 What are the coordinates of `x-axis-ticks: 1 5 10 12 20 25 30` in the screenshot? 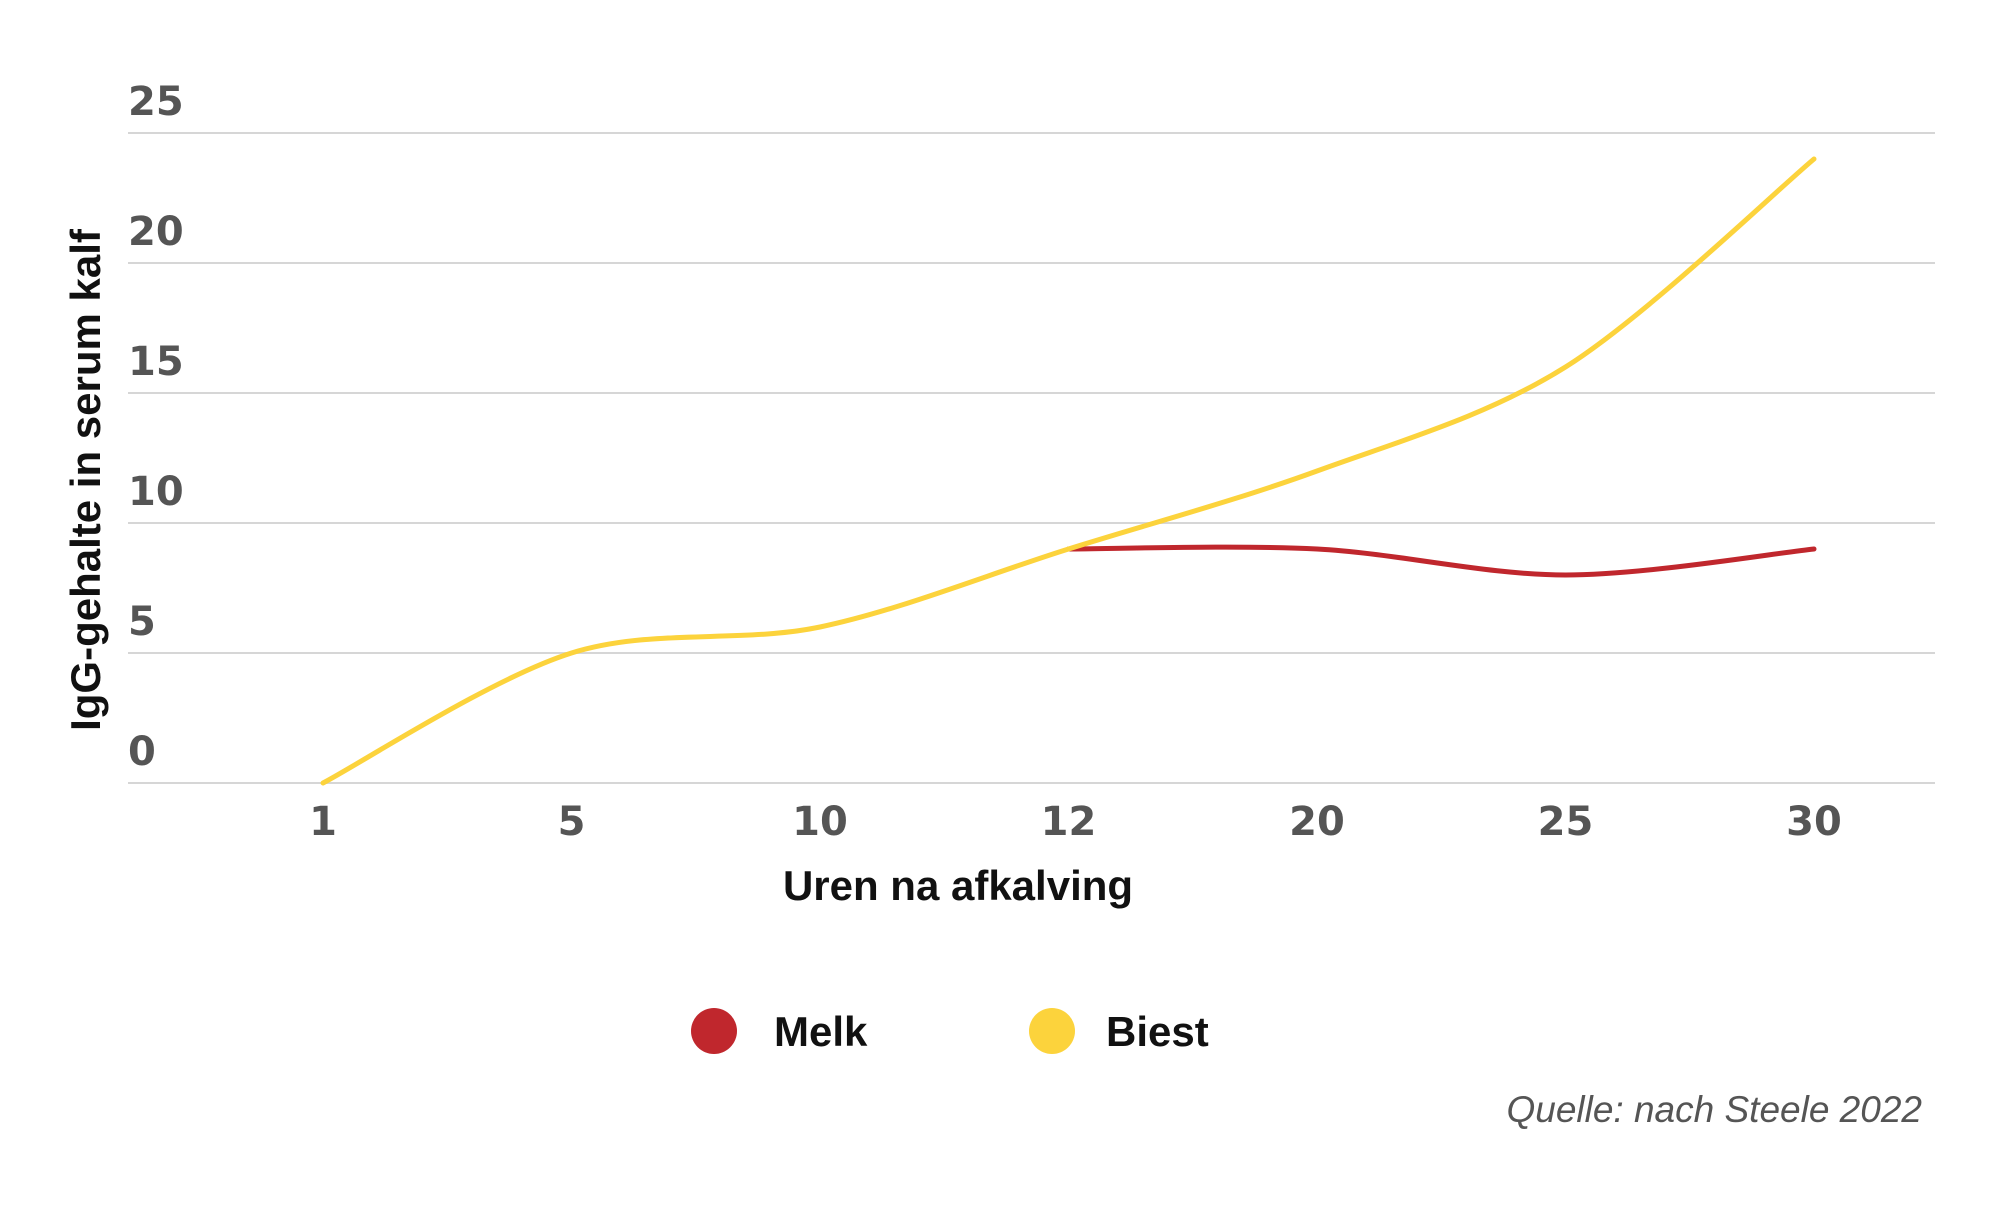 It's located at (1075, 822).